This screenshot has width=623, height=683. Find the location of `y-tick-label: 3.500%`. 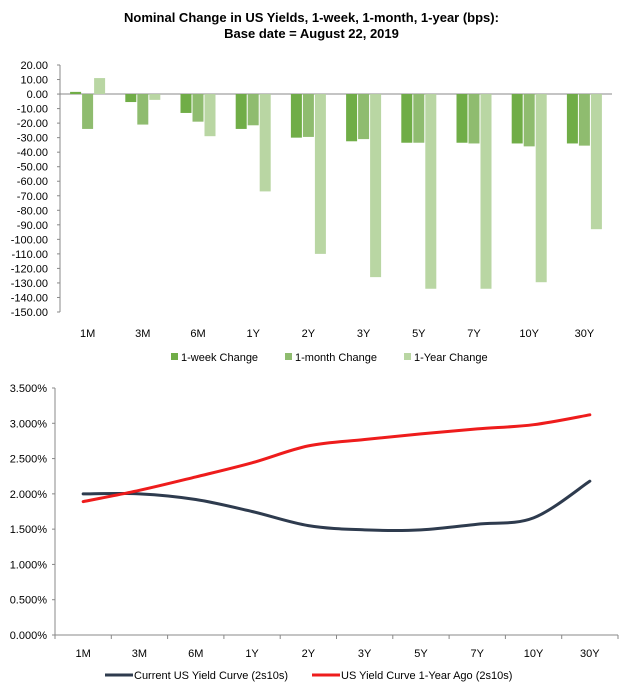

y-tick-label: 3.500% is located at coordinates (29, 389).